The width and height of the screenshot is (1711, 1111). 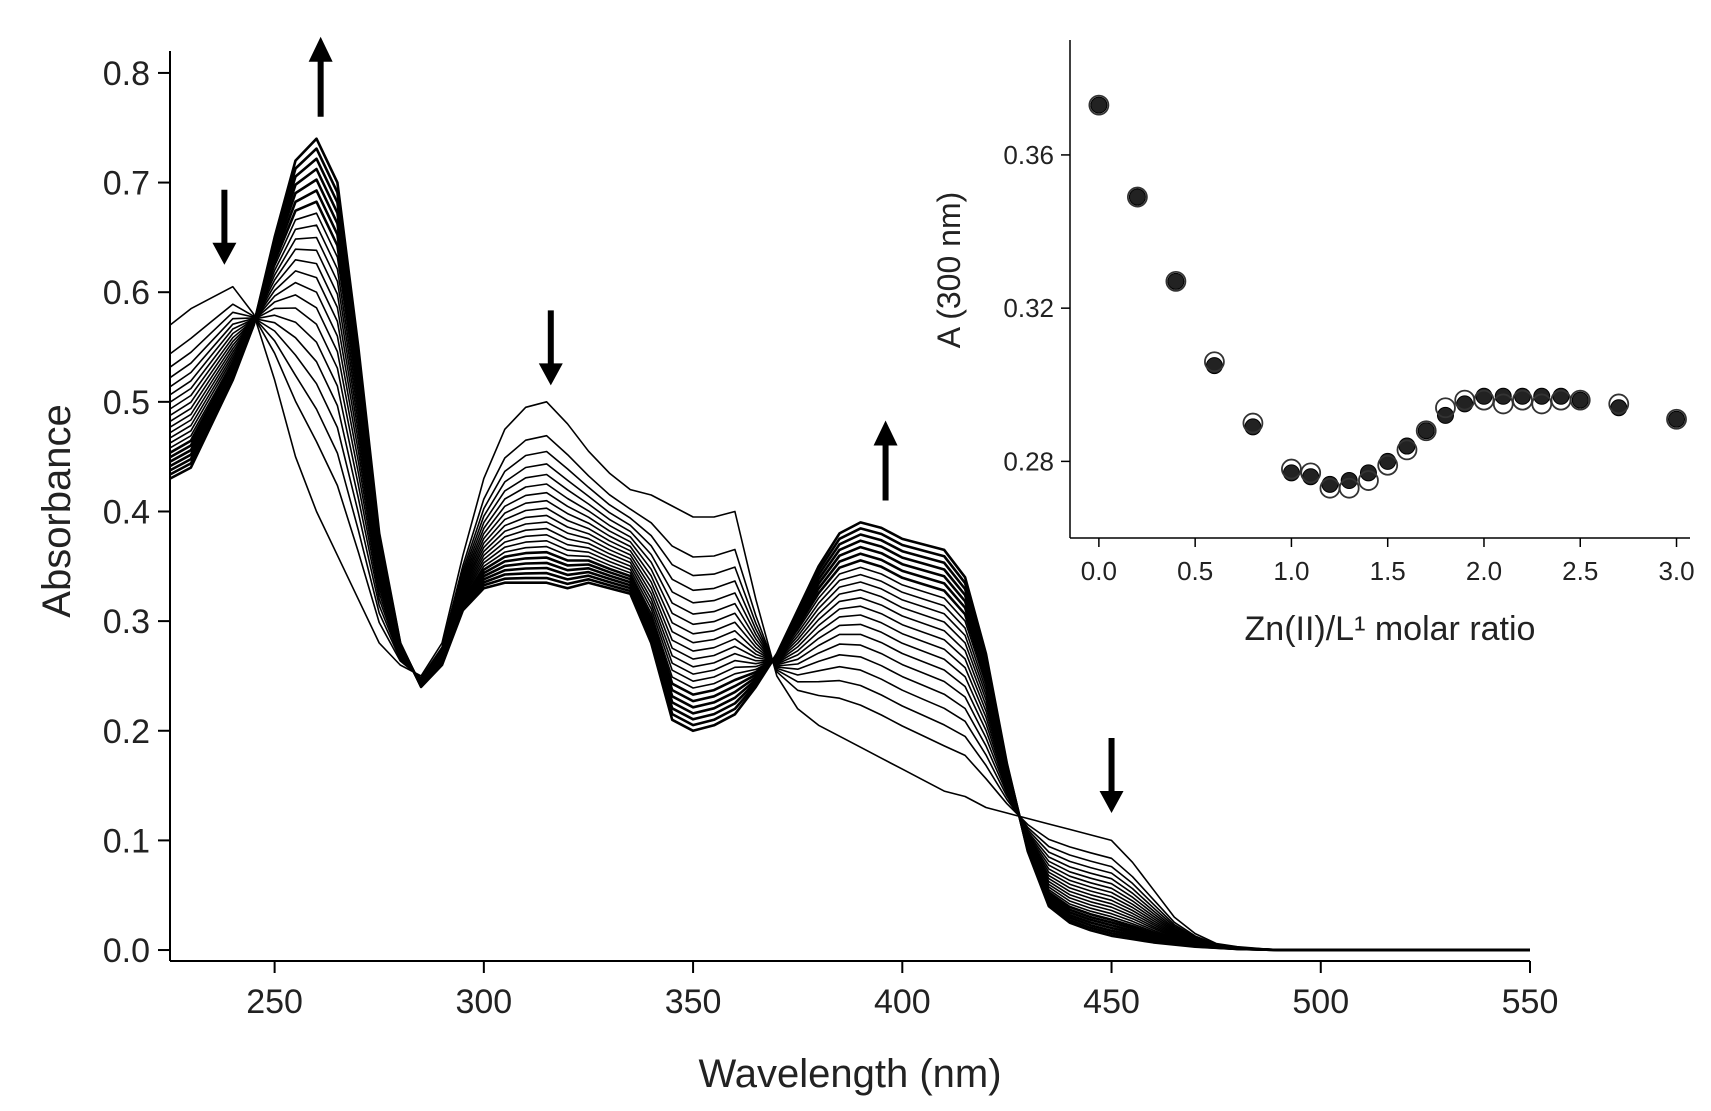 What do you see at coordinates (949, 270) in the screenshot?
I see `inset-y-axis-label: A (300 nm)` at bounding box center [949, 270].